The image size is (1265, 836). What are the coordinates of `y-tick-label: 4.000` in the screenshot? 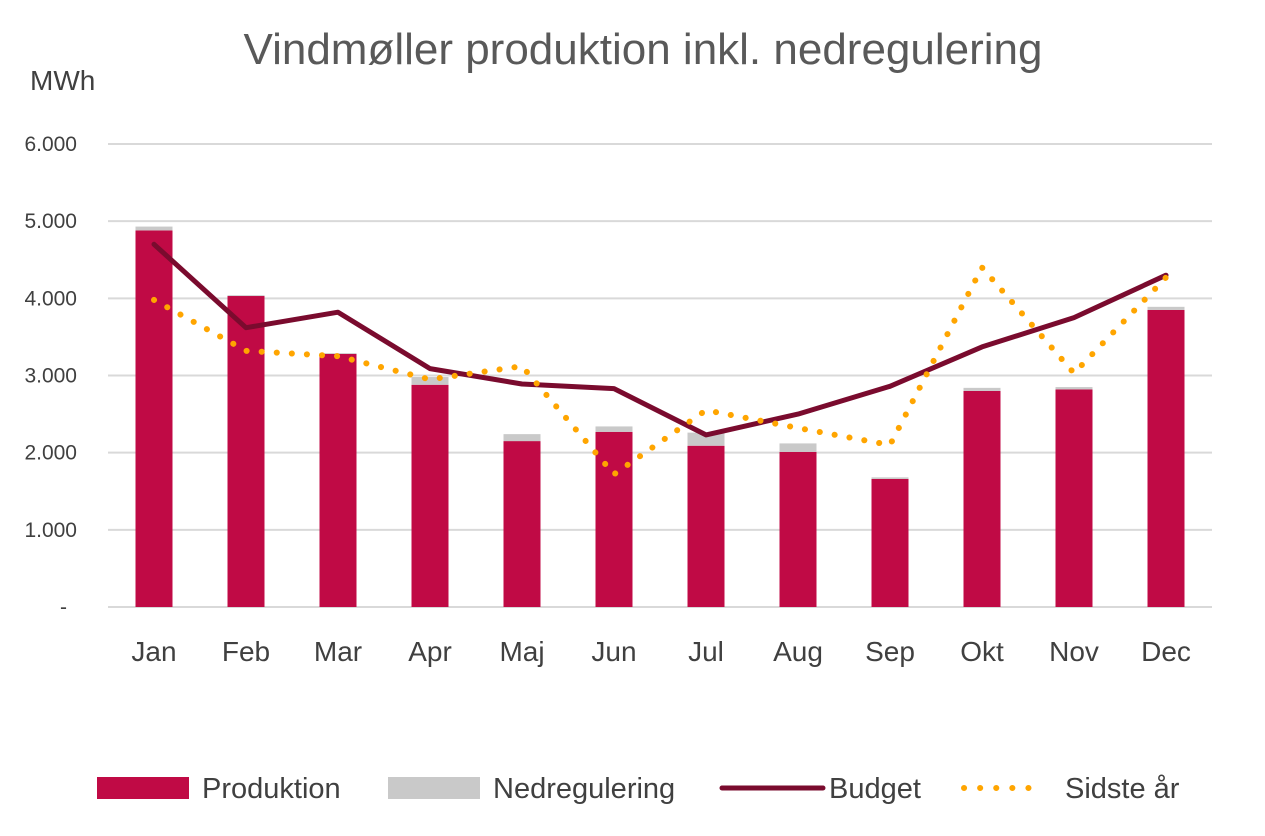 It's located at (50, 298).